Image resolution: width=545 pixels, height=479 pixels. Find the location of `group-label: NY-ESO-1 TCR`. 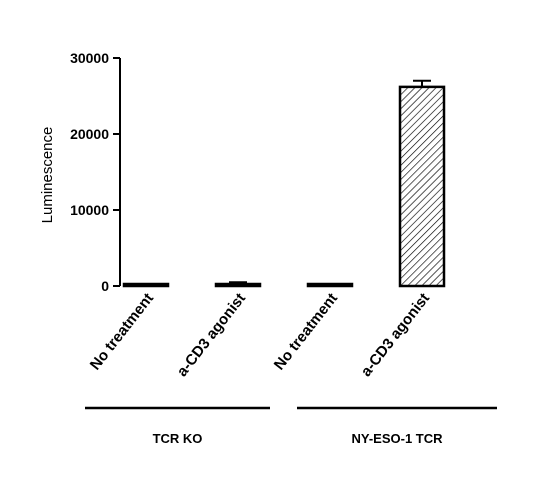

group-label: NY-ESO-1 TCR is located at coordinates (397, 438).